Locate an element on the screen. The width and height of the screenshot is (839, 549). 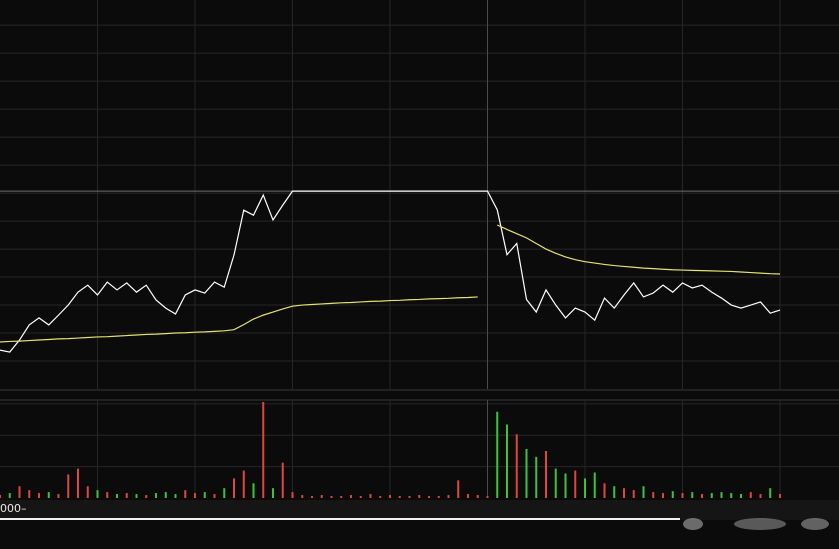
axis-strip is located at coordinates (419, 510).